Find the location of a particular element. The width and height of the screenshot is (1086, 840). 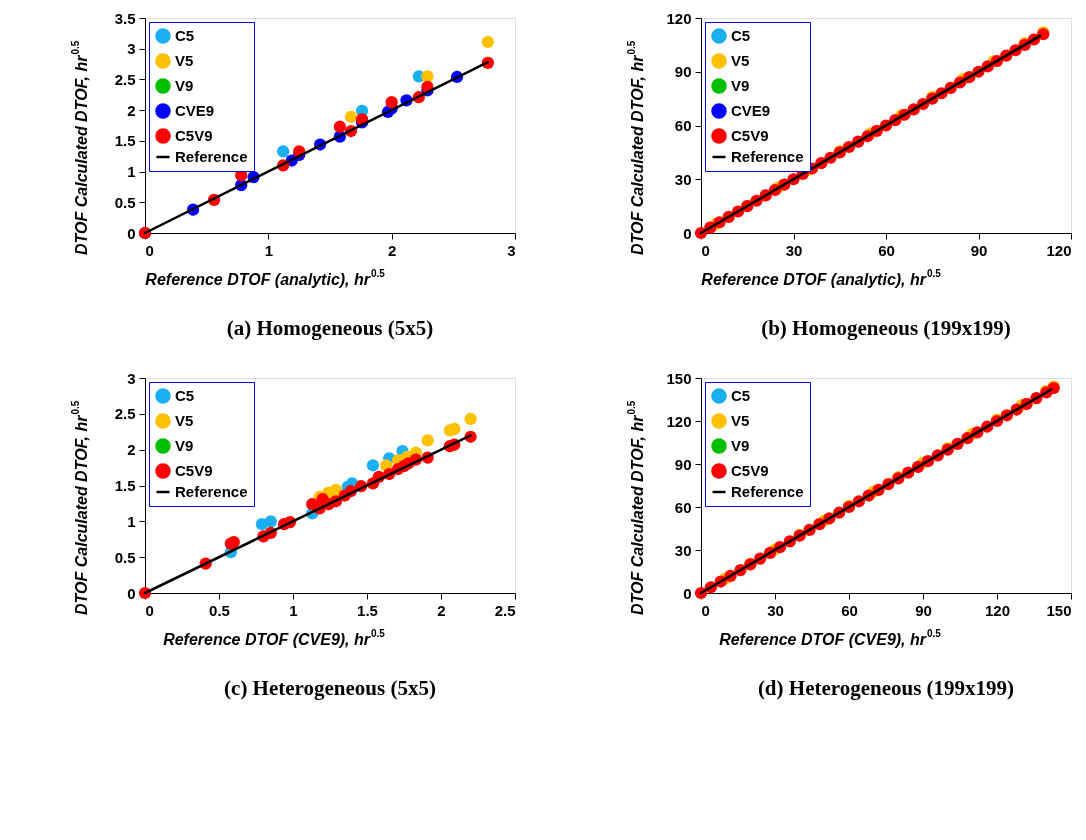

x-tick-label: 0.5 is located at coordinates (219, 610).